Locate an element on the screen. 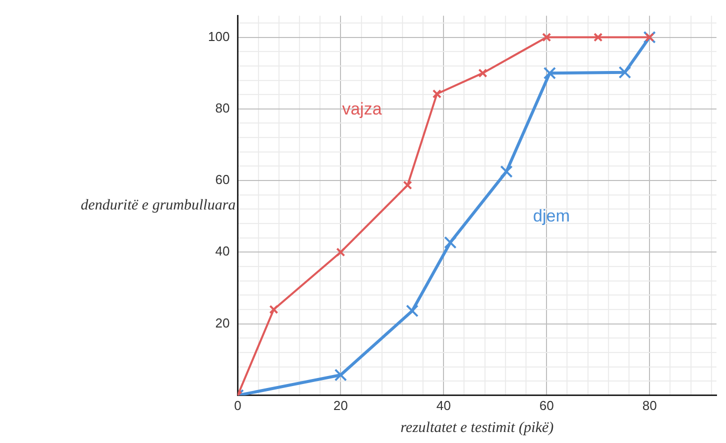 The height and width of the screenshot is (443, 726). x-tick-label: 60 is located at coordinates (546, 405).